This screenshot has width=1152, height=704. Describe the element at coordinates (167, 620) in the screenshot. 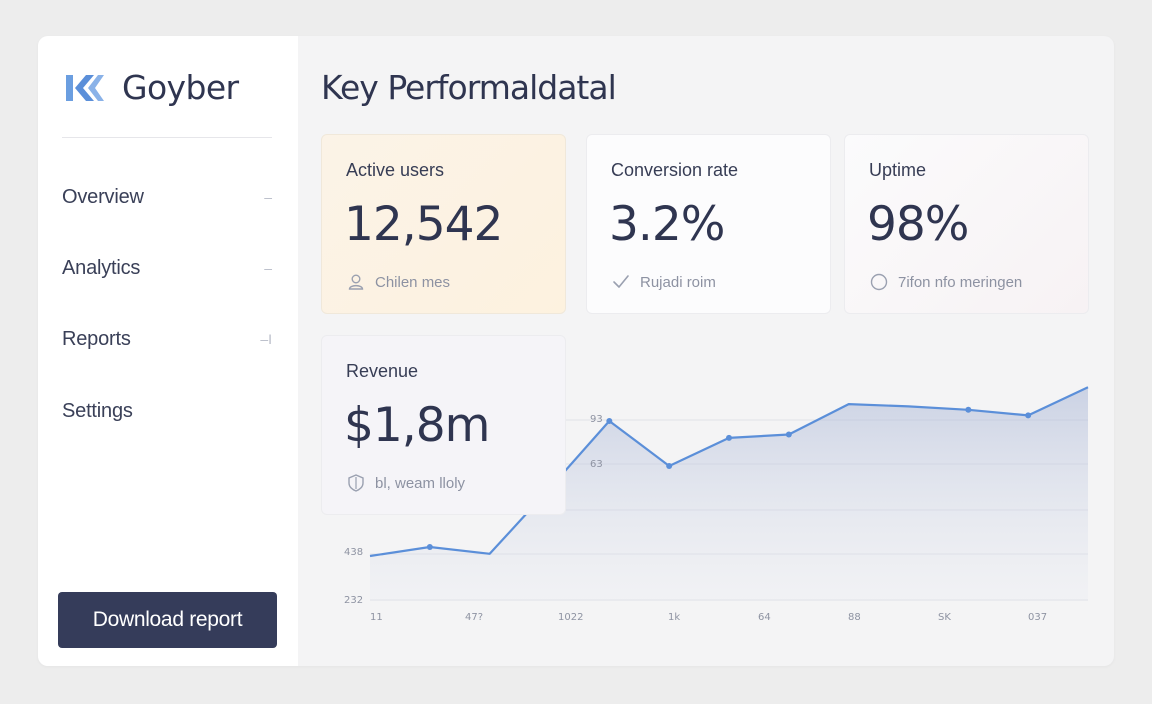

I see `download-report-button: Download report` at that location.